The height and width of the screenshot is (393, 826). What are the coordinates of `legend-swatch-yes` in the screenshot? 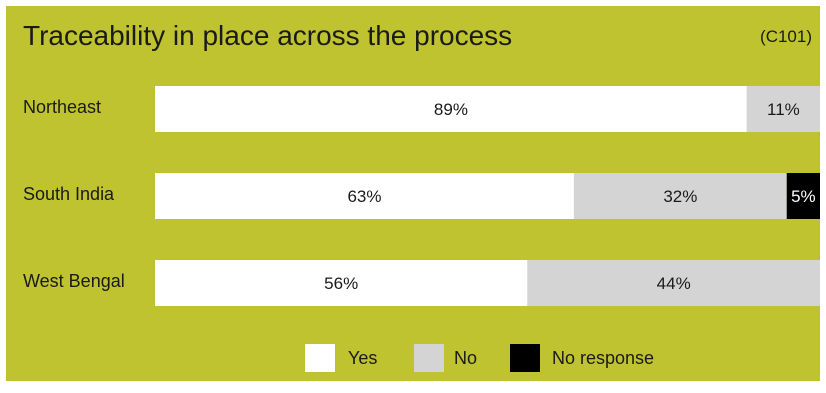 It's located at (320, 358).